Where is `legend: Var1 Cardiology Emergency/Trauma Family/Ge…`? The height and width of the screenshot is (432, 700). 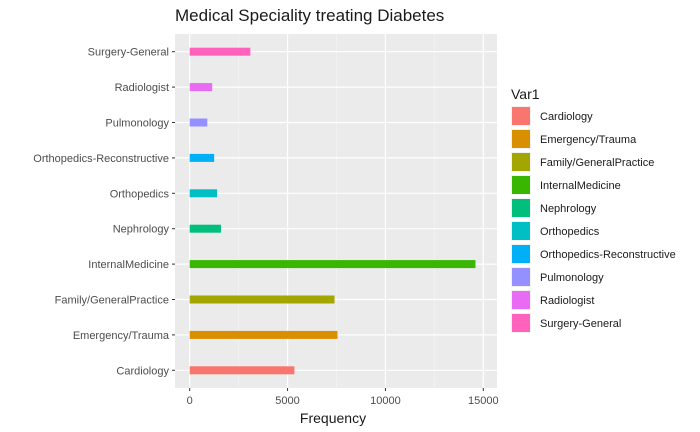
legend: Var1 Cardiology Emergency/Trauma Family/Ge… is located at coordinates (593, 209).